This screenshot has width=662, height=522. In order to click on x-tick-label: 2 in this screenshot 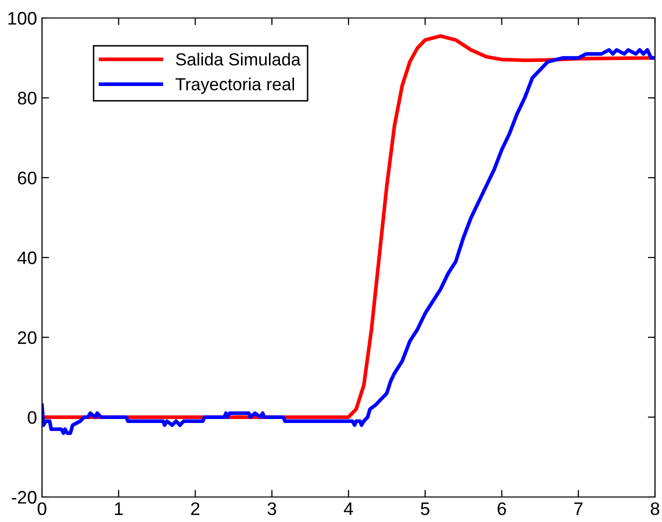, I will do `click(195, 508)`.